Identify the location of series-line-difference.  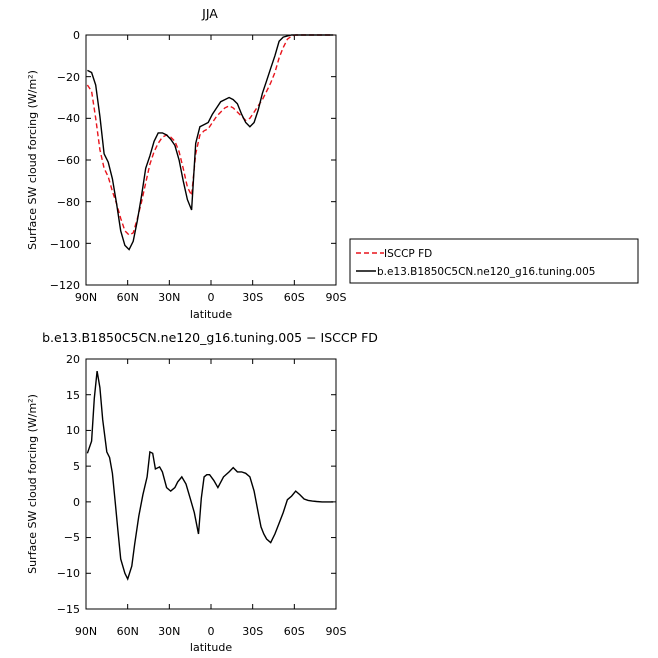
(210, 475).